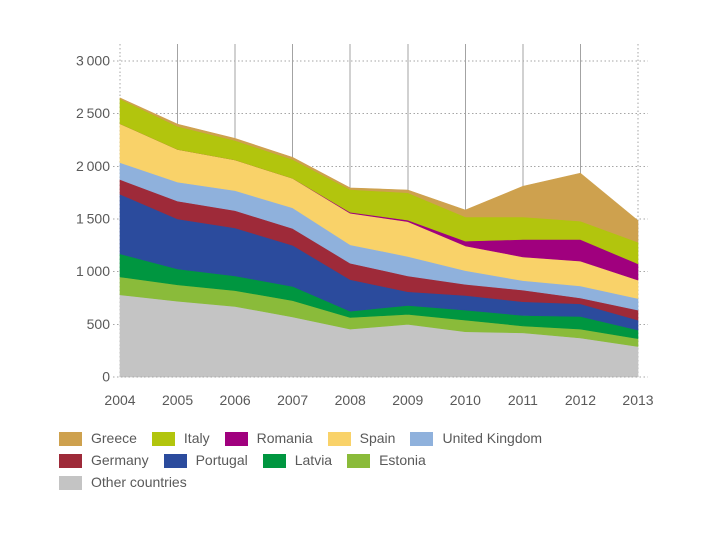  What do you see at coordinates (93, 166) in the screenshot?
I see `y-axis-tick-label: 2 000` at bounding box center [93, 166].